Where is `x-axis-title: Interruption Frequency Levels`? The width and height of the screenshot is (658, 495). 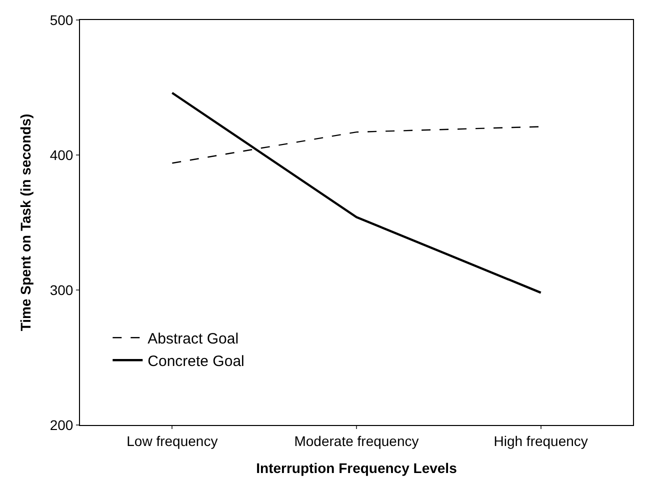
x-axis-title: Interruption Frequency Levels is located at coordinates (357, 468).